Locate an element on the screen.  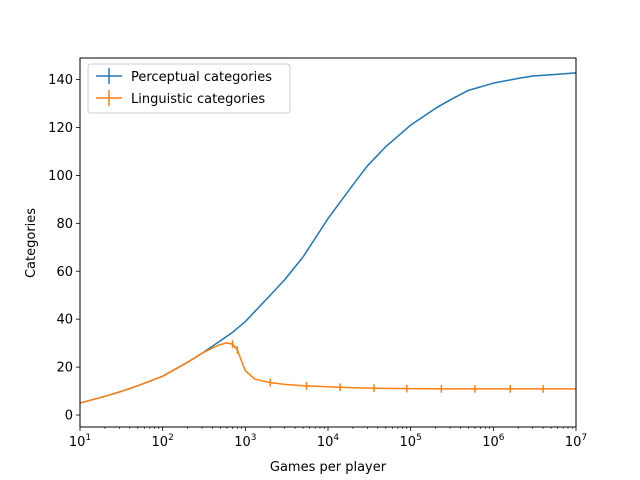
y-tick-label-0: 0 is located at coordinates (69, 416).